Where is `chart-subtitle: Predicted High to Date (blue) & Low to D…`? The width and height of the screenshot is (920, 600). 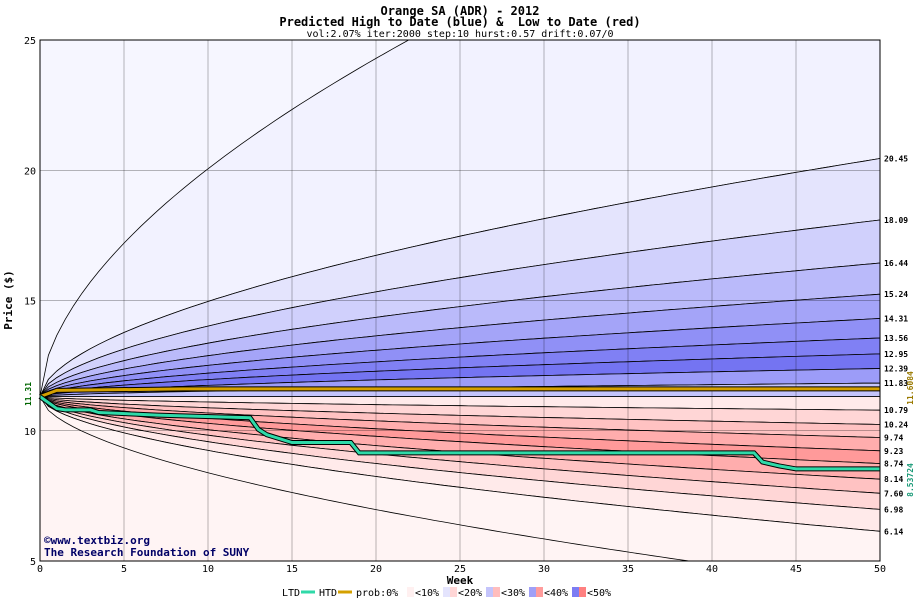
chart-subtitle: Predicted High to Date (blue) & Low to D… is located at coordinates (459, 22).